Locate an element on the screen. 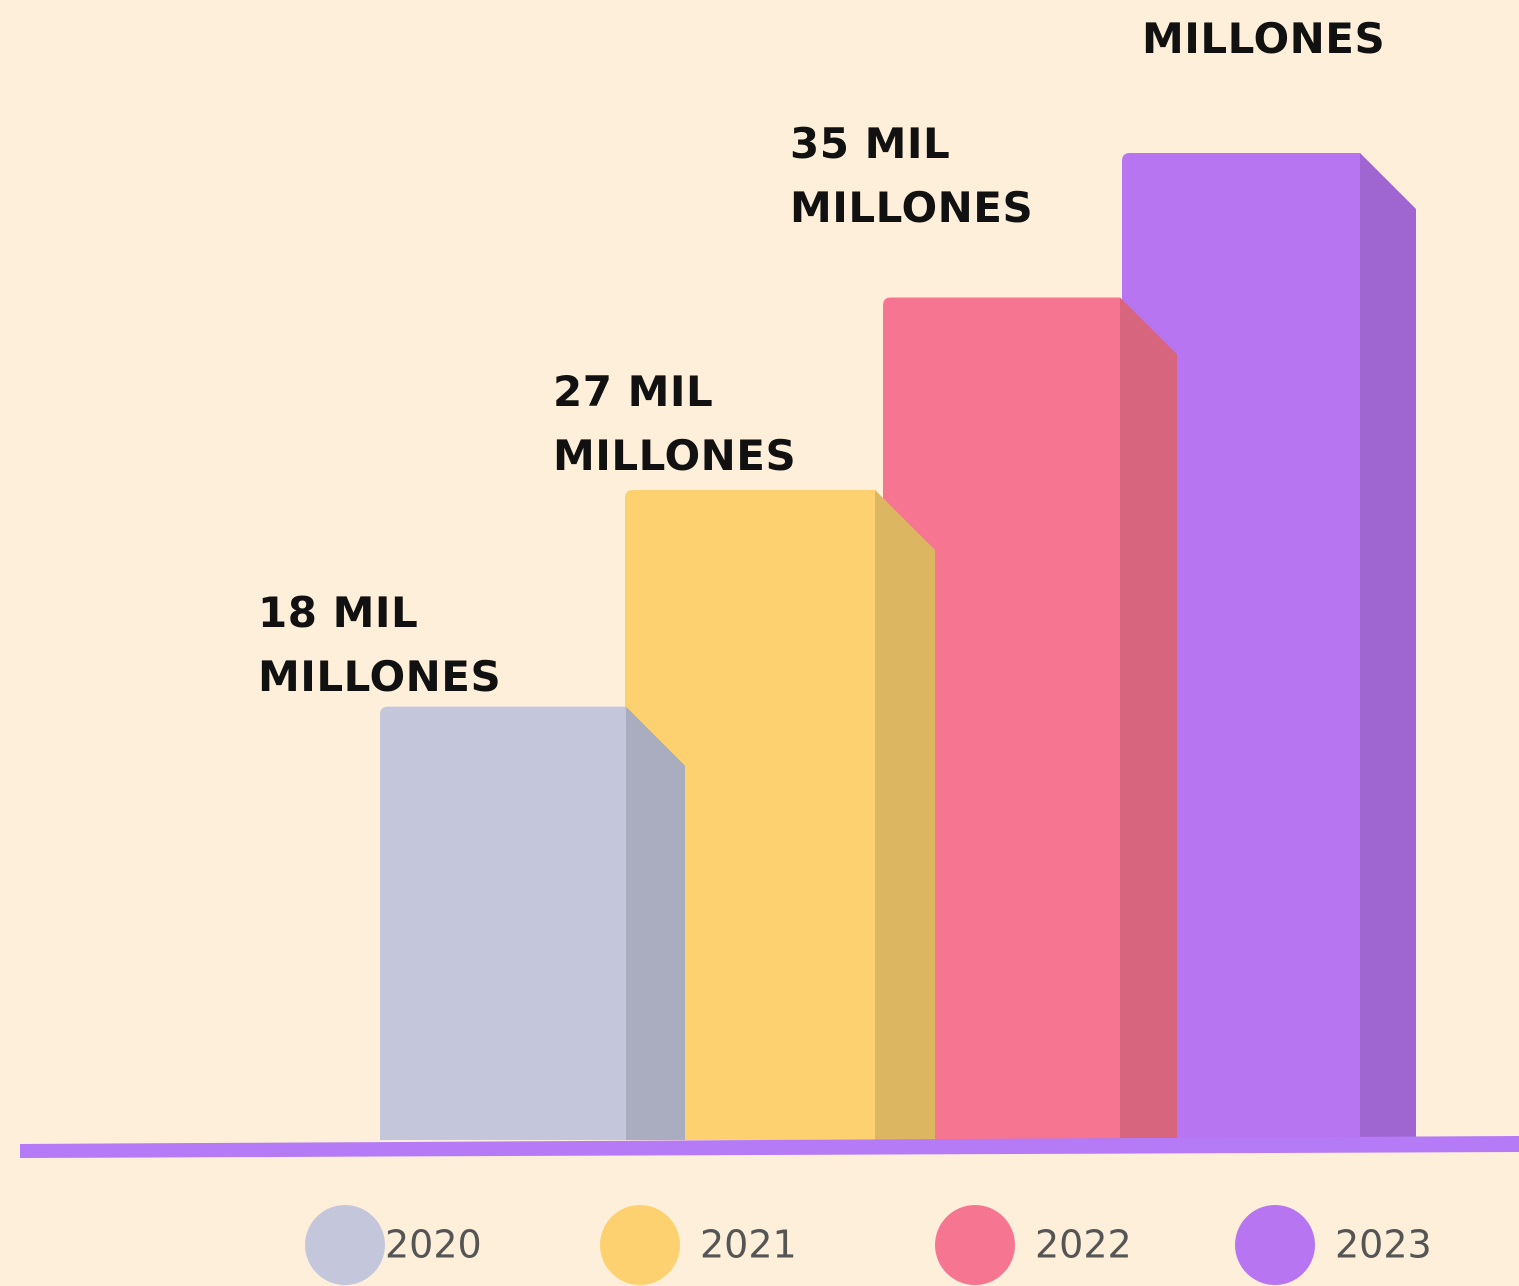 This screenshot has width=1519, height=1286. legend-label: 2021 is located at coordinates (748, 1245).